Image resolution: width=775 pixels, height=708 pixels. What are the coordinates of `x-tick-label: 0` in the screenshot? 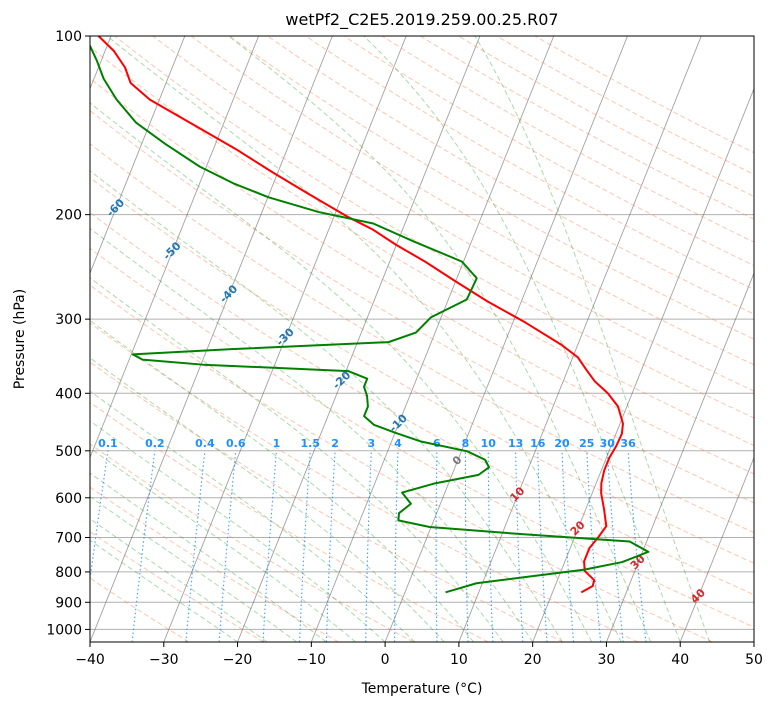 It's located at (385, 660).